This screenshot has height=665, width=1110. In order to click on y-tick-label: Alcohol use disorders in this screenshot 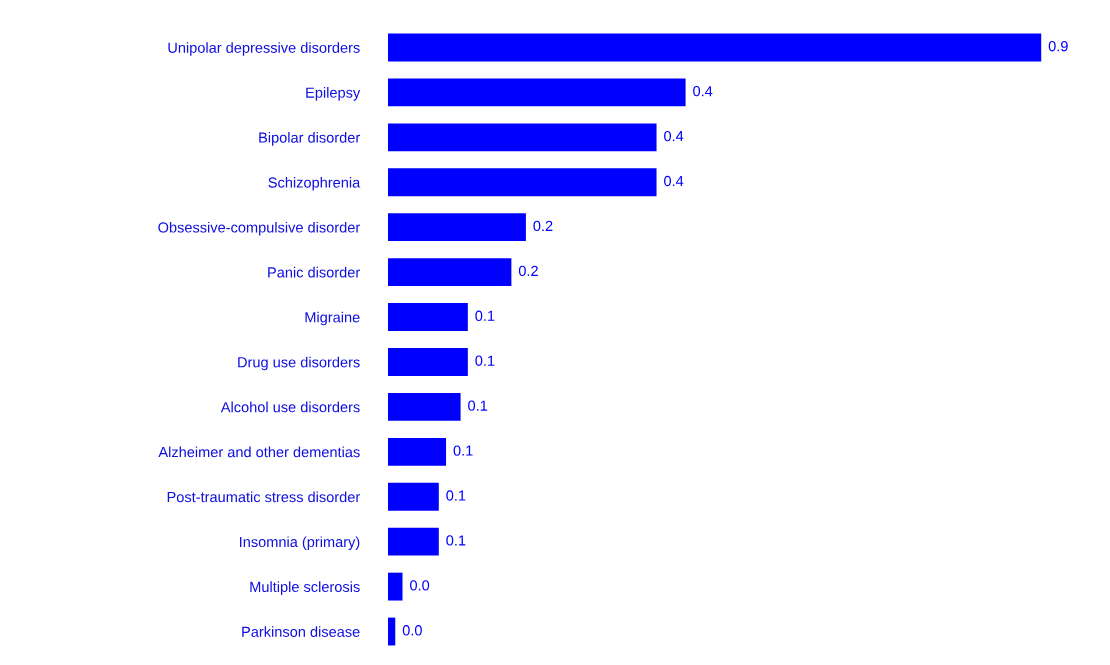, I will do `click(290, 407)`.